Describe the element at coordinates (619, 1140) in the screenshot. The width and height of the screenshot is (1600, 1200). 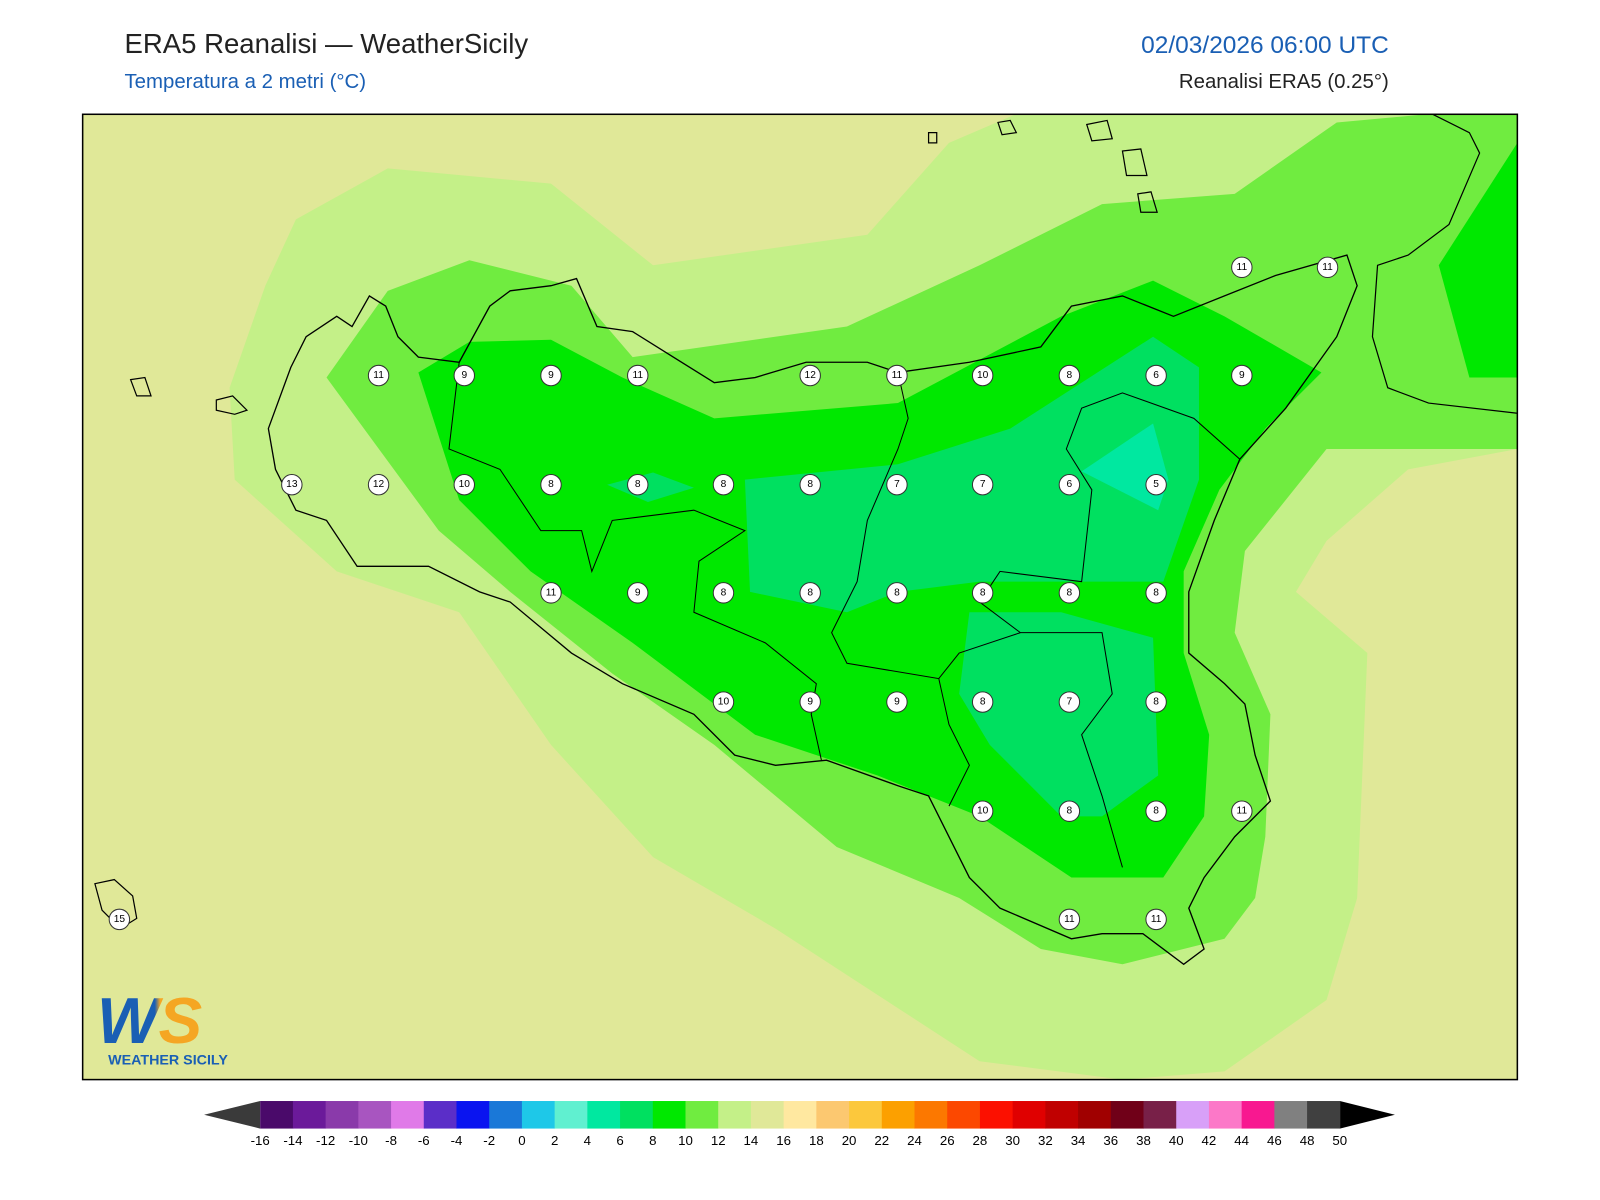
I see `colorbar-tick-label: 6` at that location.